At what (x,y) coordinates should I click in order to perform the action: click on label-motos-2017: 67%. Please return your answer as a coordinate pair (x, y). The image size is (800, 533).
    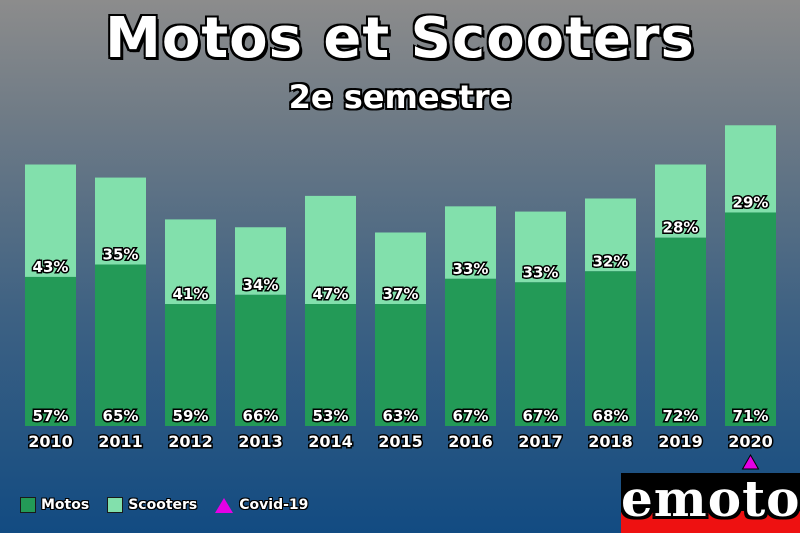
    Looking at the image, I should click on (541, 416).